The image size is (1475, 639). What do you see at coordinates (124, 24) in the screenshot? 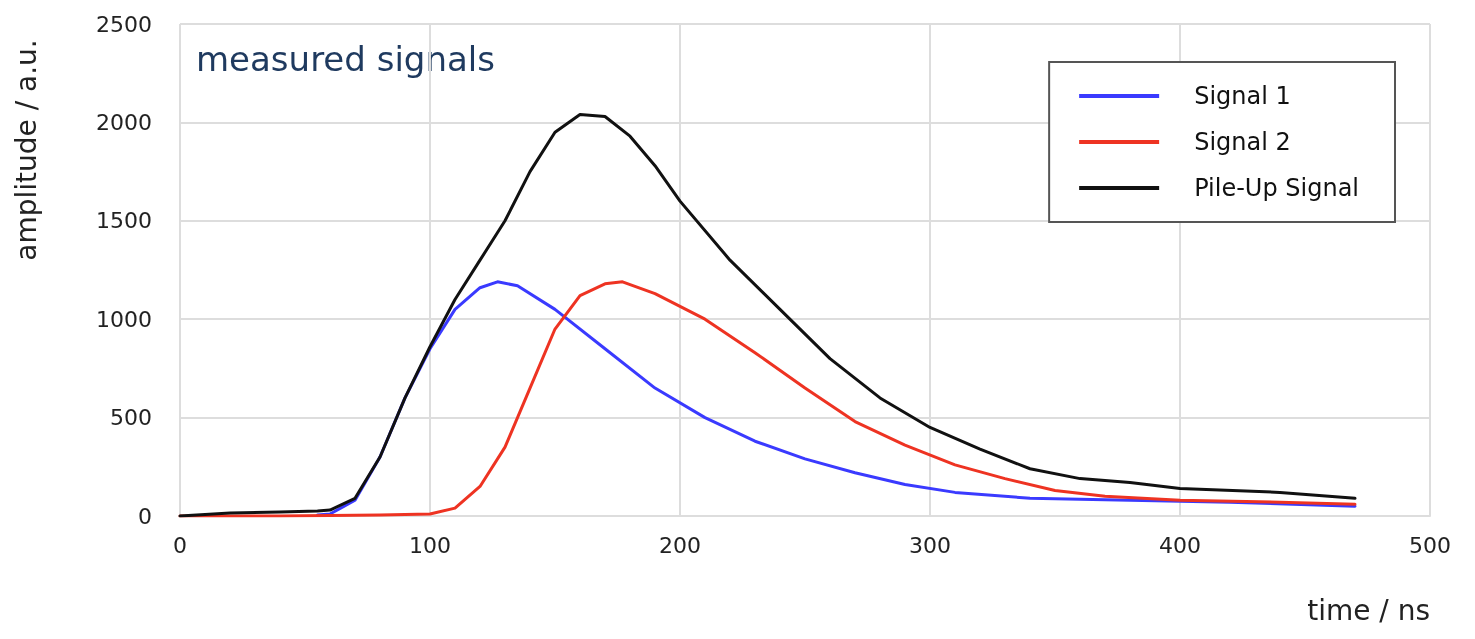
I see `y-tick-label: 2500` at bounding box center [124, 24].